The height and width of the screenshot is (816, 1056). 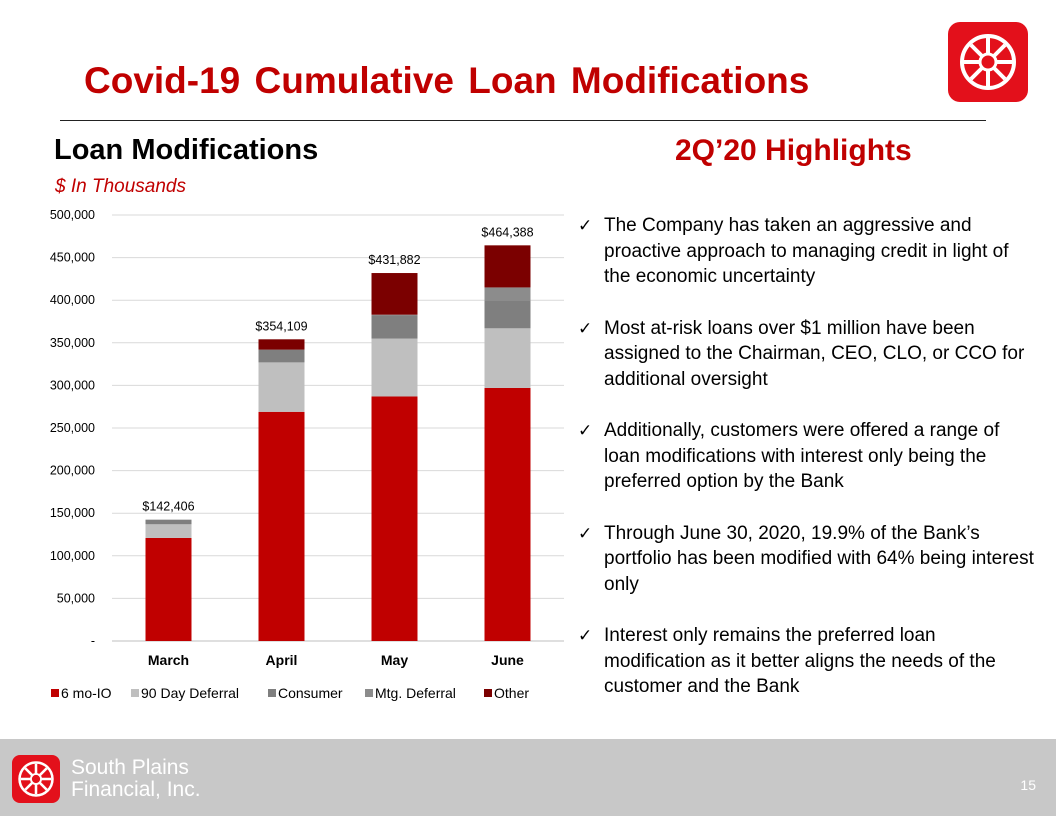 I want to click on y-tick-label: -, so click(x=93, y=641).